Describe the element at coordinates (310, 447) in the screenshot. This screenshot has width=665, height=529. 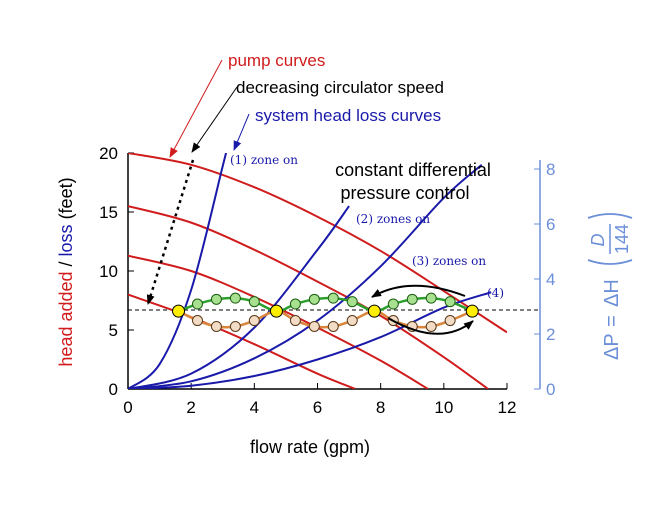
I see `x-axis-label: flow rate (gpm)` at that location.